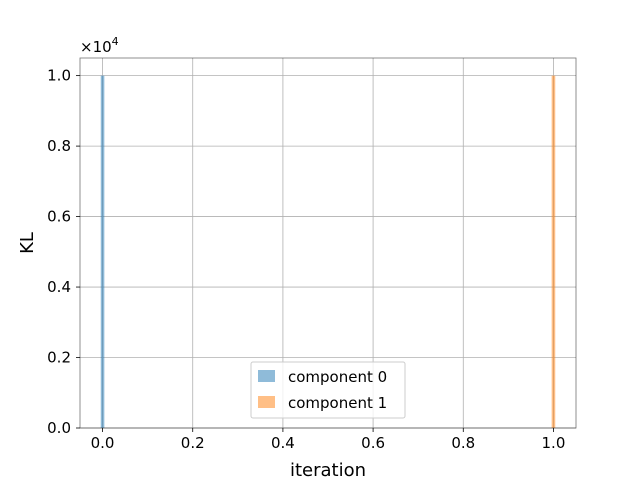  Describe the element at coordinates (115, 41) in the screenshot. I see `y-scale-offset-exponent: 4` at that location.